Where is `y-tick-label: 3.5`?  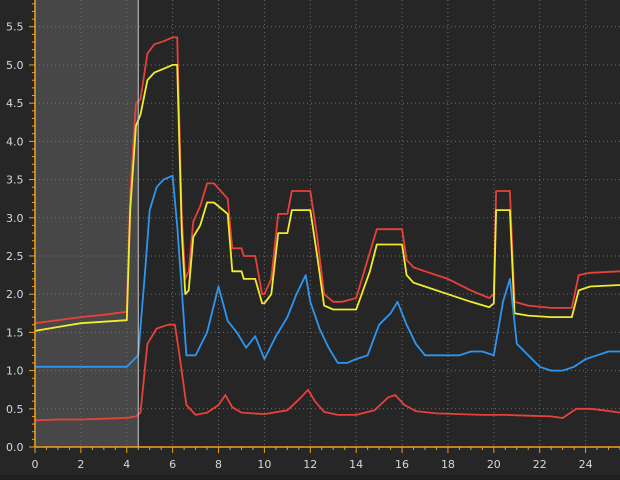
y-tick-label: 3.5 is located at coordinates (15, 180).